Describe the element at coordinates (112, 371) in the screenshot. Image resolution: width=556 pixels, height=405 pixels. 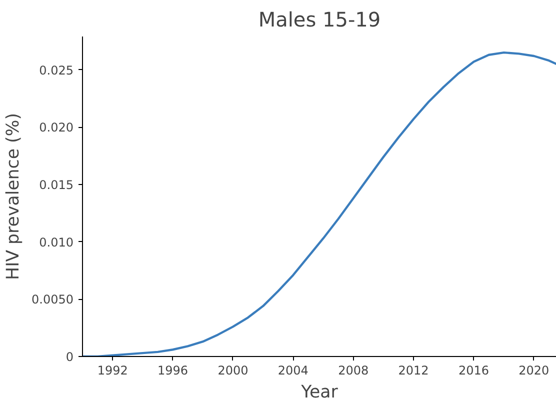
I see `x-tick-label: 1992` at that location.